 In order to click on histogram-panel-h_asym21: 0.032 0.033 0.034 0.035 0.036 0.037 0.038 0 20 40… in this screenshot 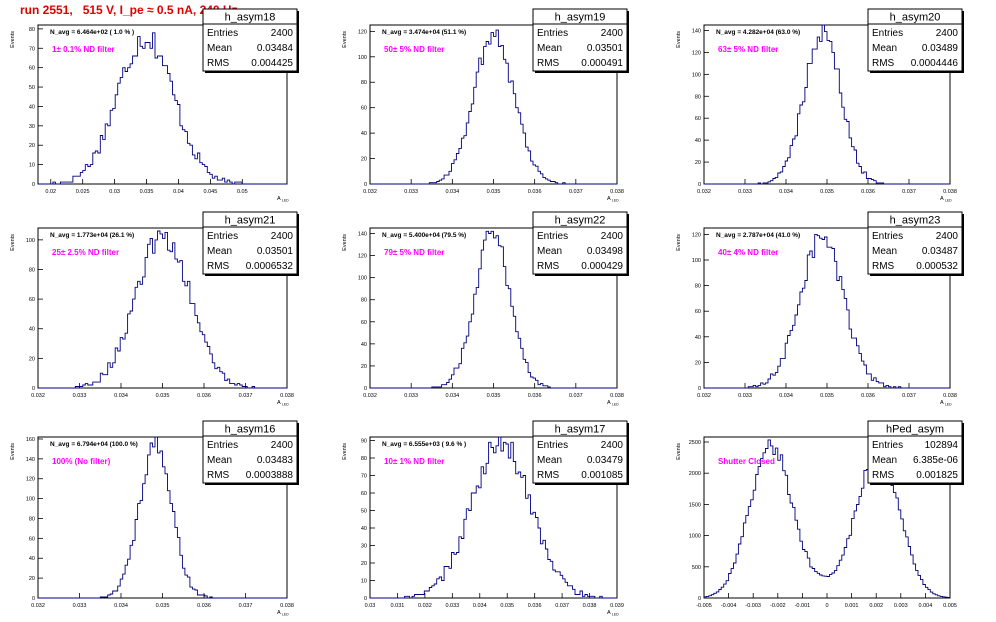, I will do `click(154, 309)`.